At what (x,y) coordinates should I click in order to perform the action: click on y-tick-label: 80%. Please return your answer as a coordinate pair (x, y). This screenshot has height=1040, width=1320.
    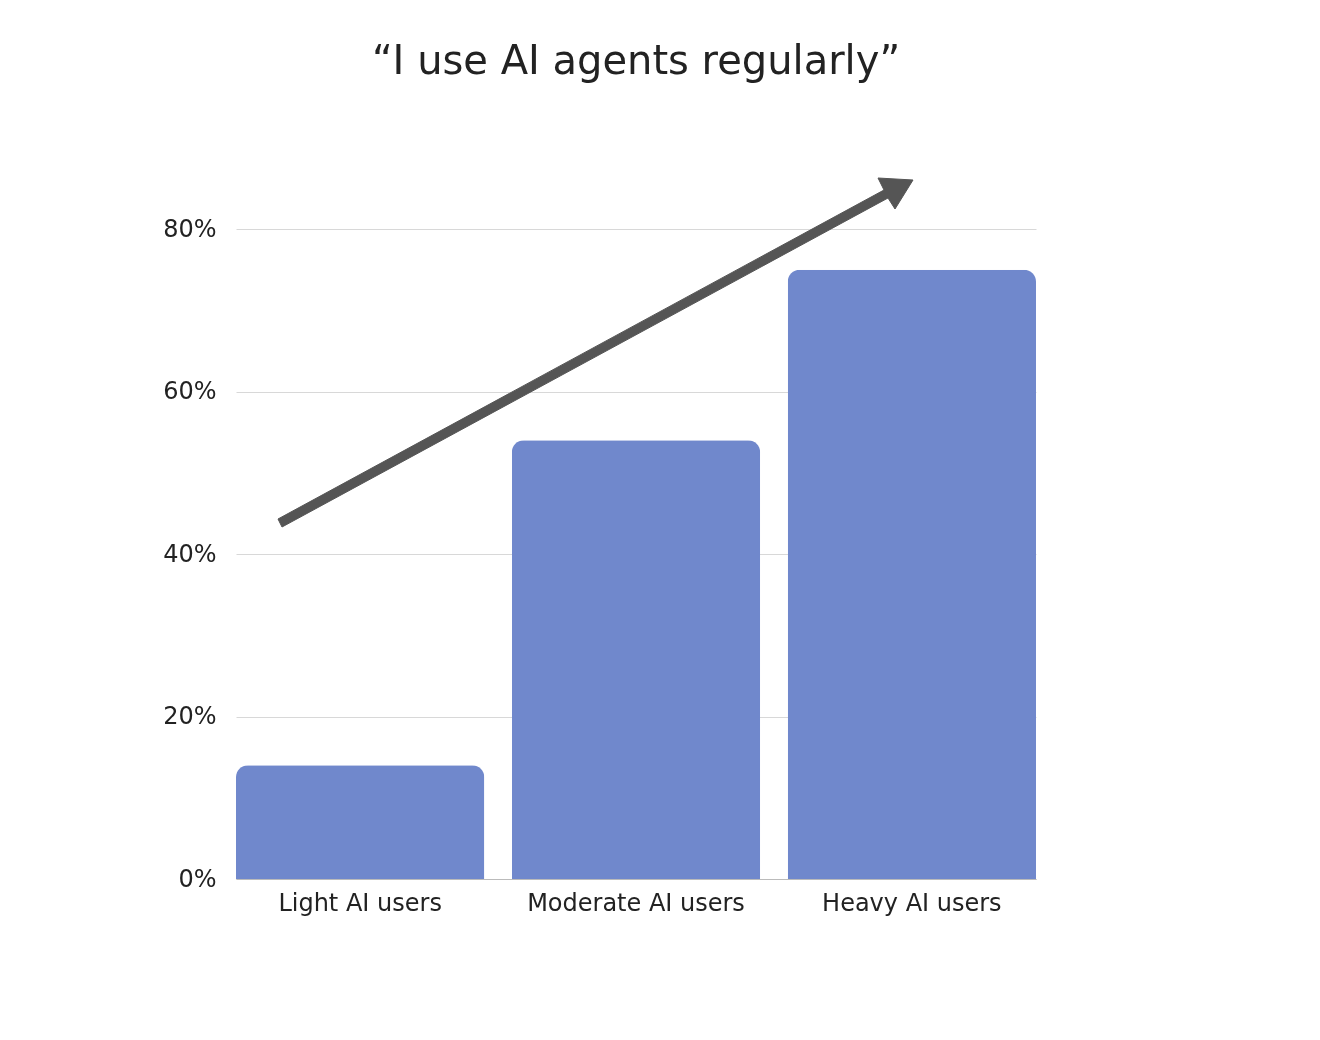
    Looking at the image, I should click on (190, 228).